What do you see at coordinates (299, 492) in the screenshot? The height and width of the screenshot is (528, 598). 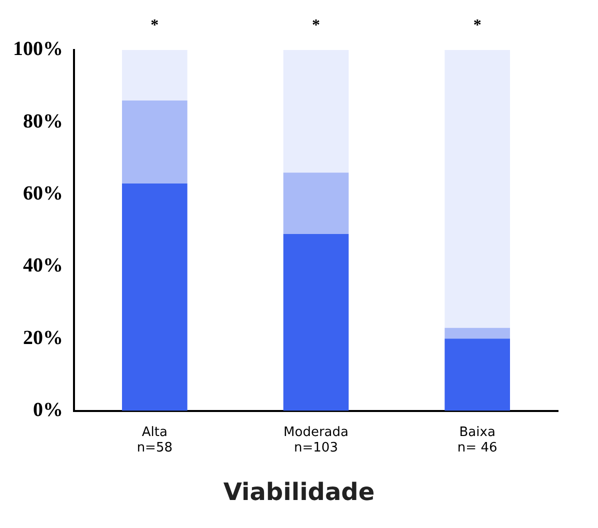 I see `x-axis-title: Viabilidade` at bounding box center [299, 492].